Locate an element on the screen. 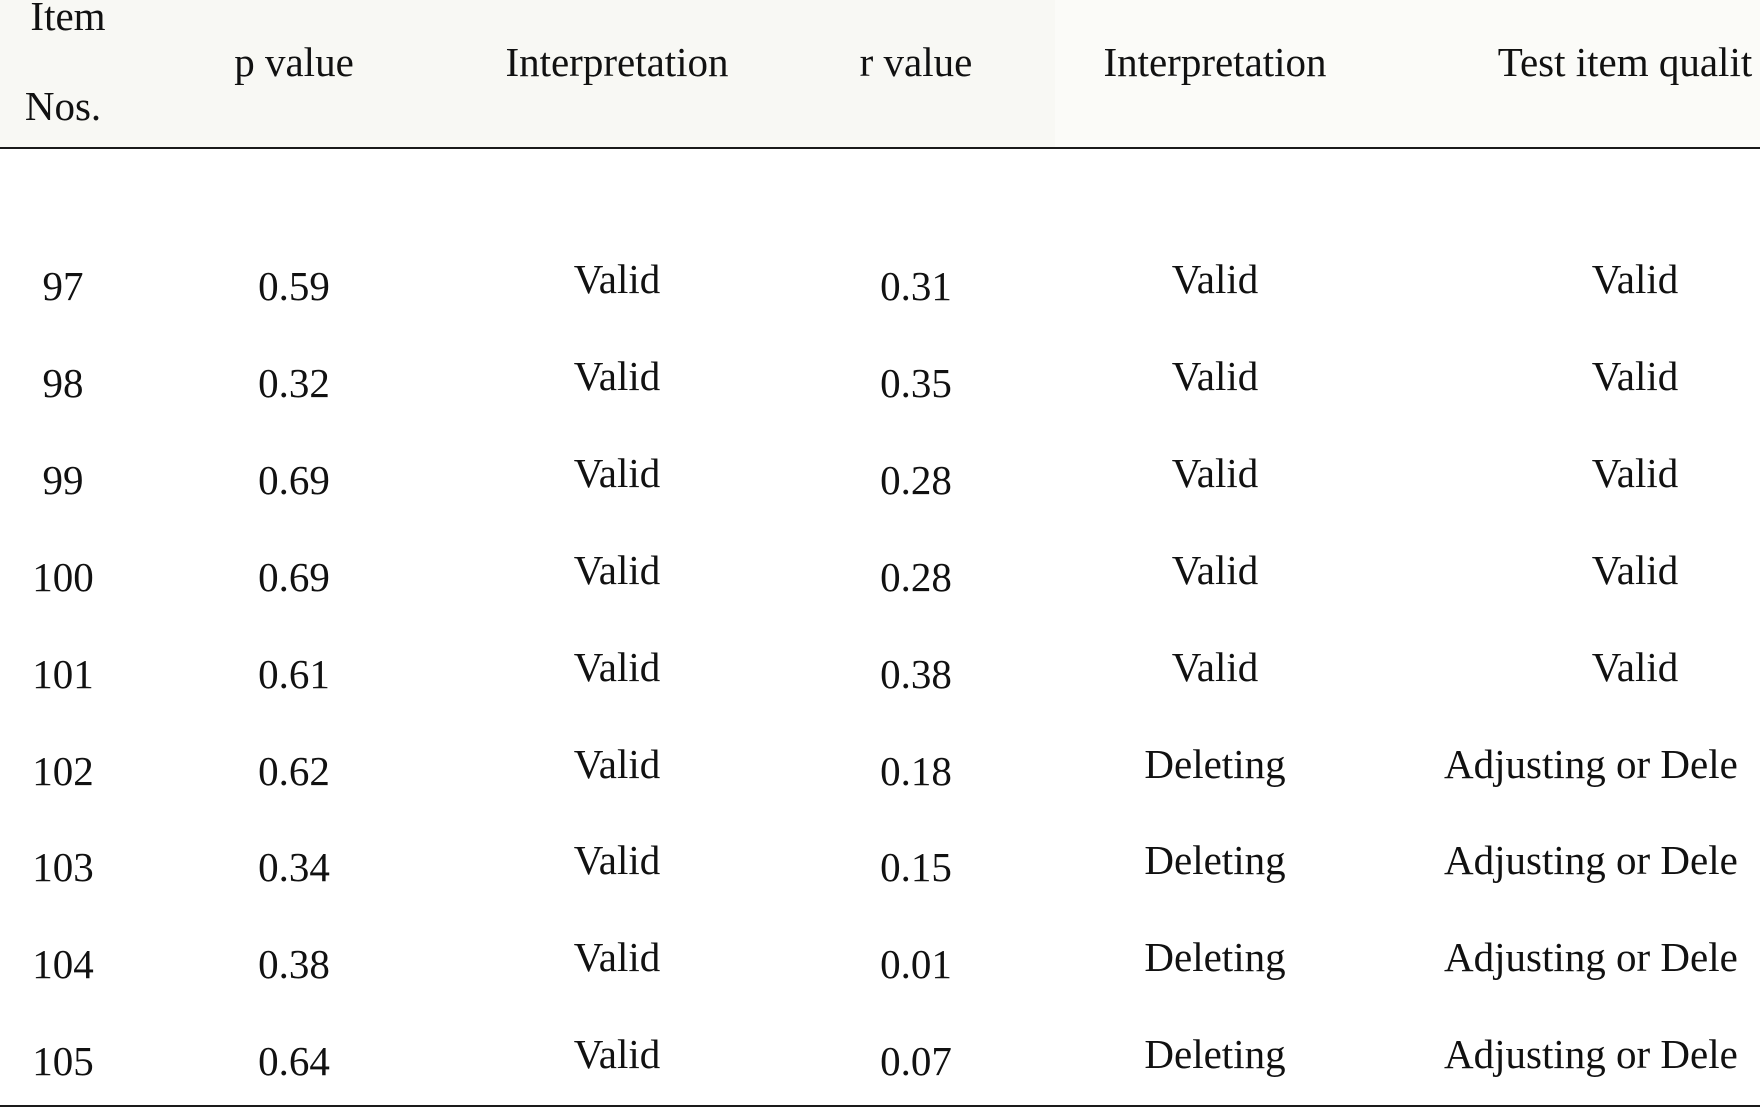  header-item-nos-line2: Nos. is located at coordinates (63, 106).